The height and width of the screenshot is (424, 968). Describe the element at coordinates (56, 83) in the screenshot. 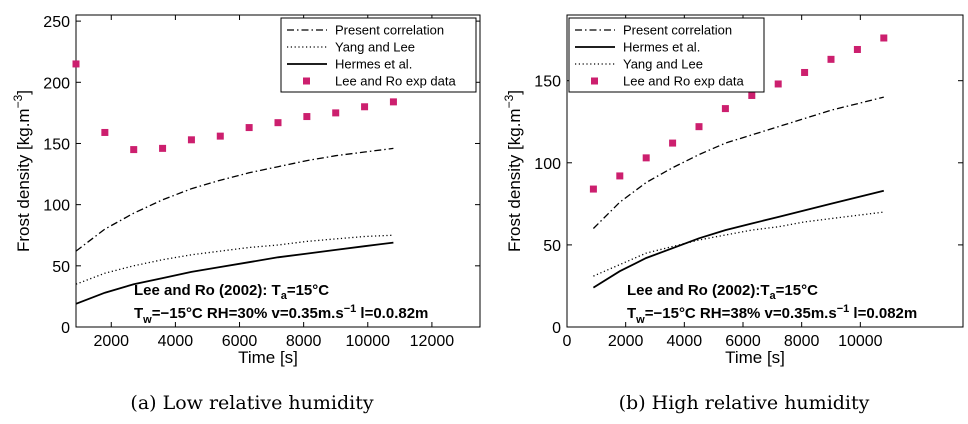

I see `y-tick-label: 200` at that location.